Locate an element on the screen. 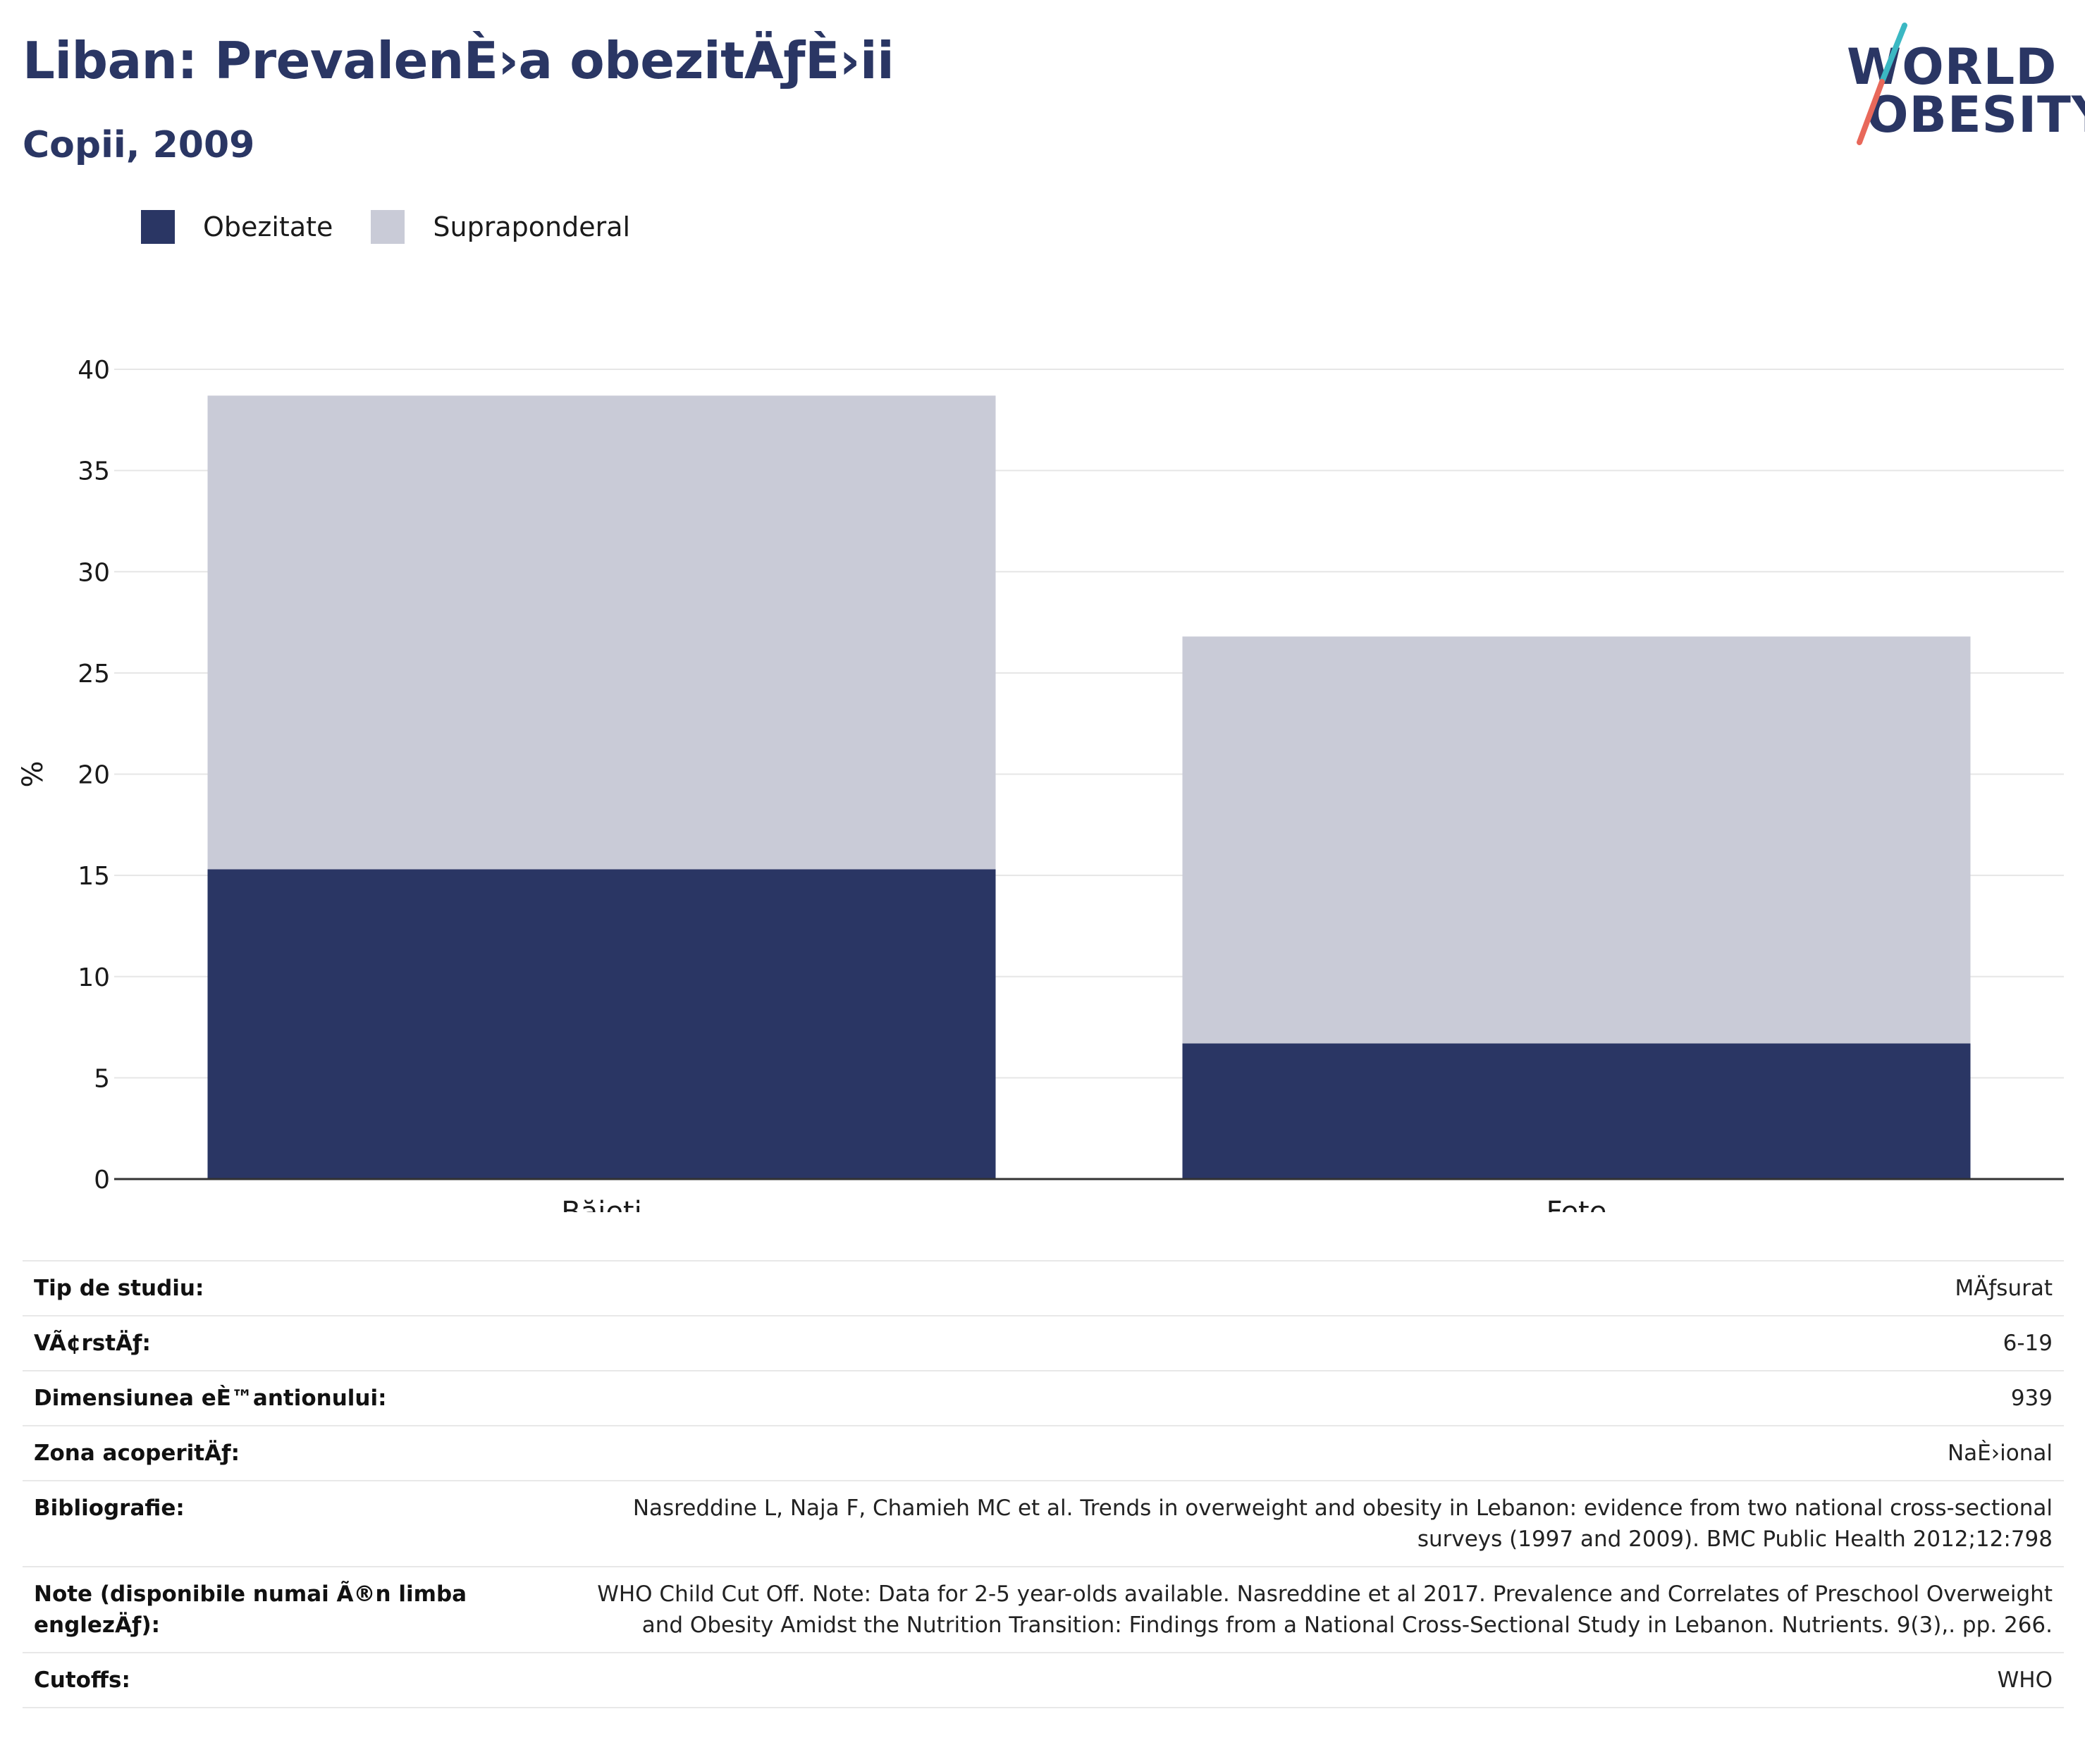 The image size is (2085, 1764). info-key: Cutoffs: is located at coordinates (302, 1680).